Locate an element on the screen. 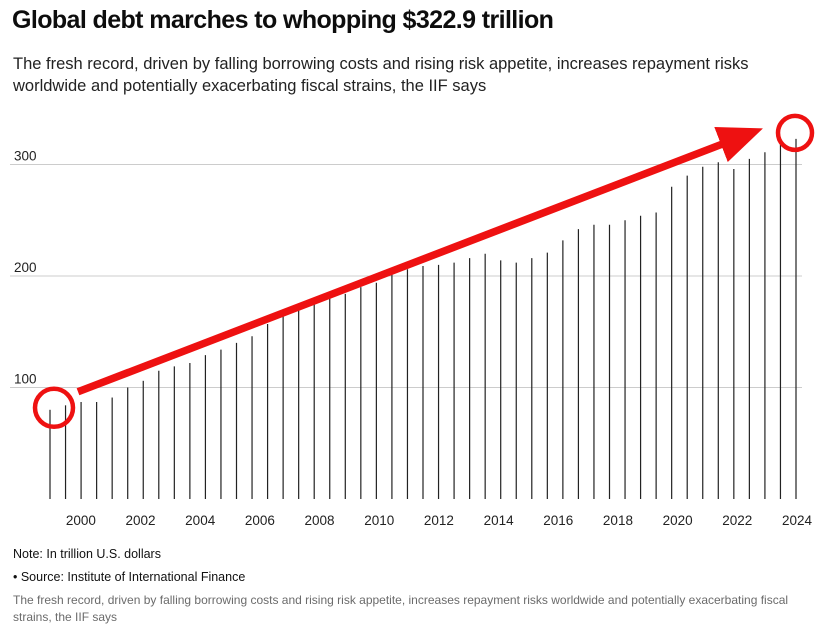 The height and width of the screenshot is (639, 824). y-tick-label: 200 is located at coordinates (25, 267).